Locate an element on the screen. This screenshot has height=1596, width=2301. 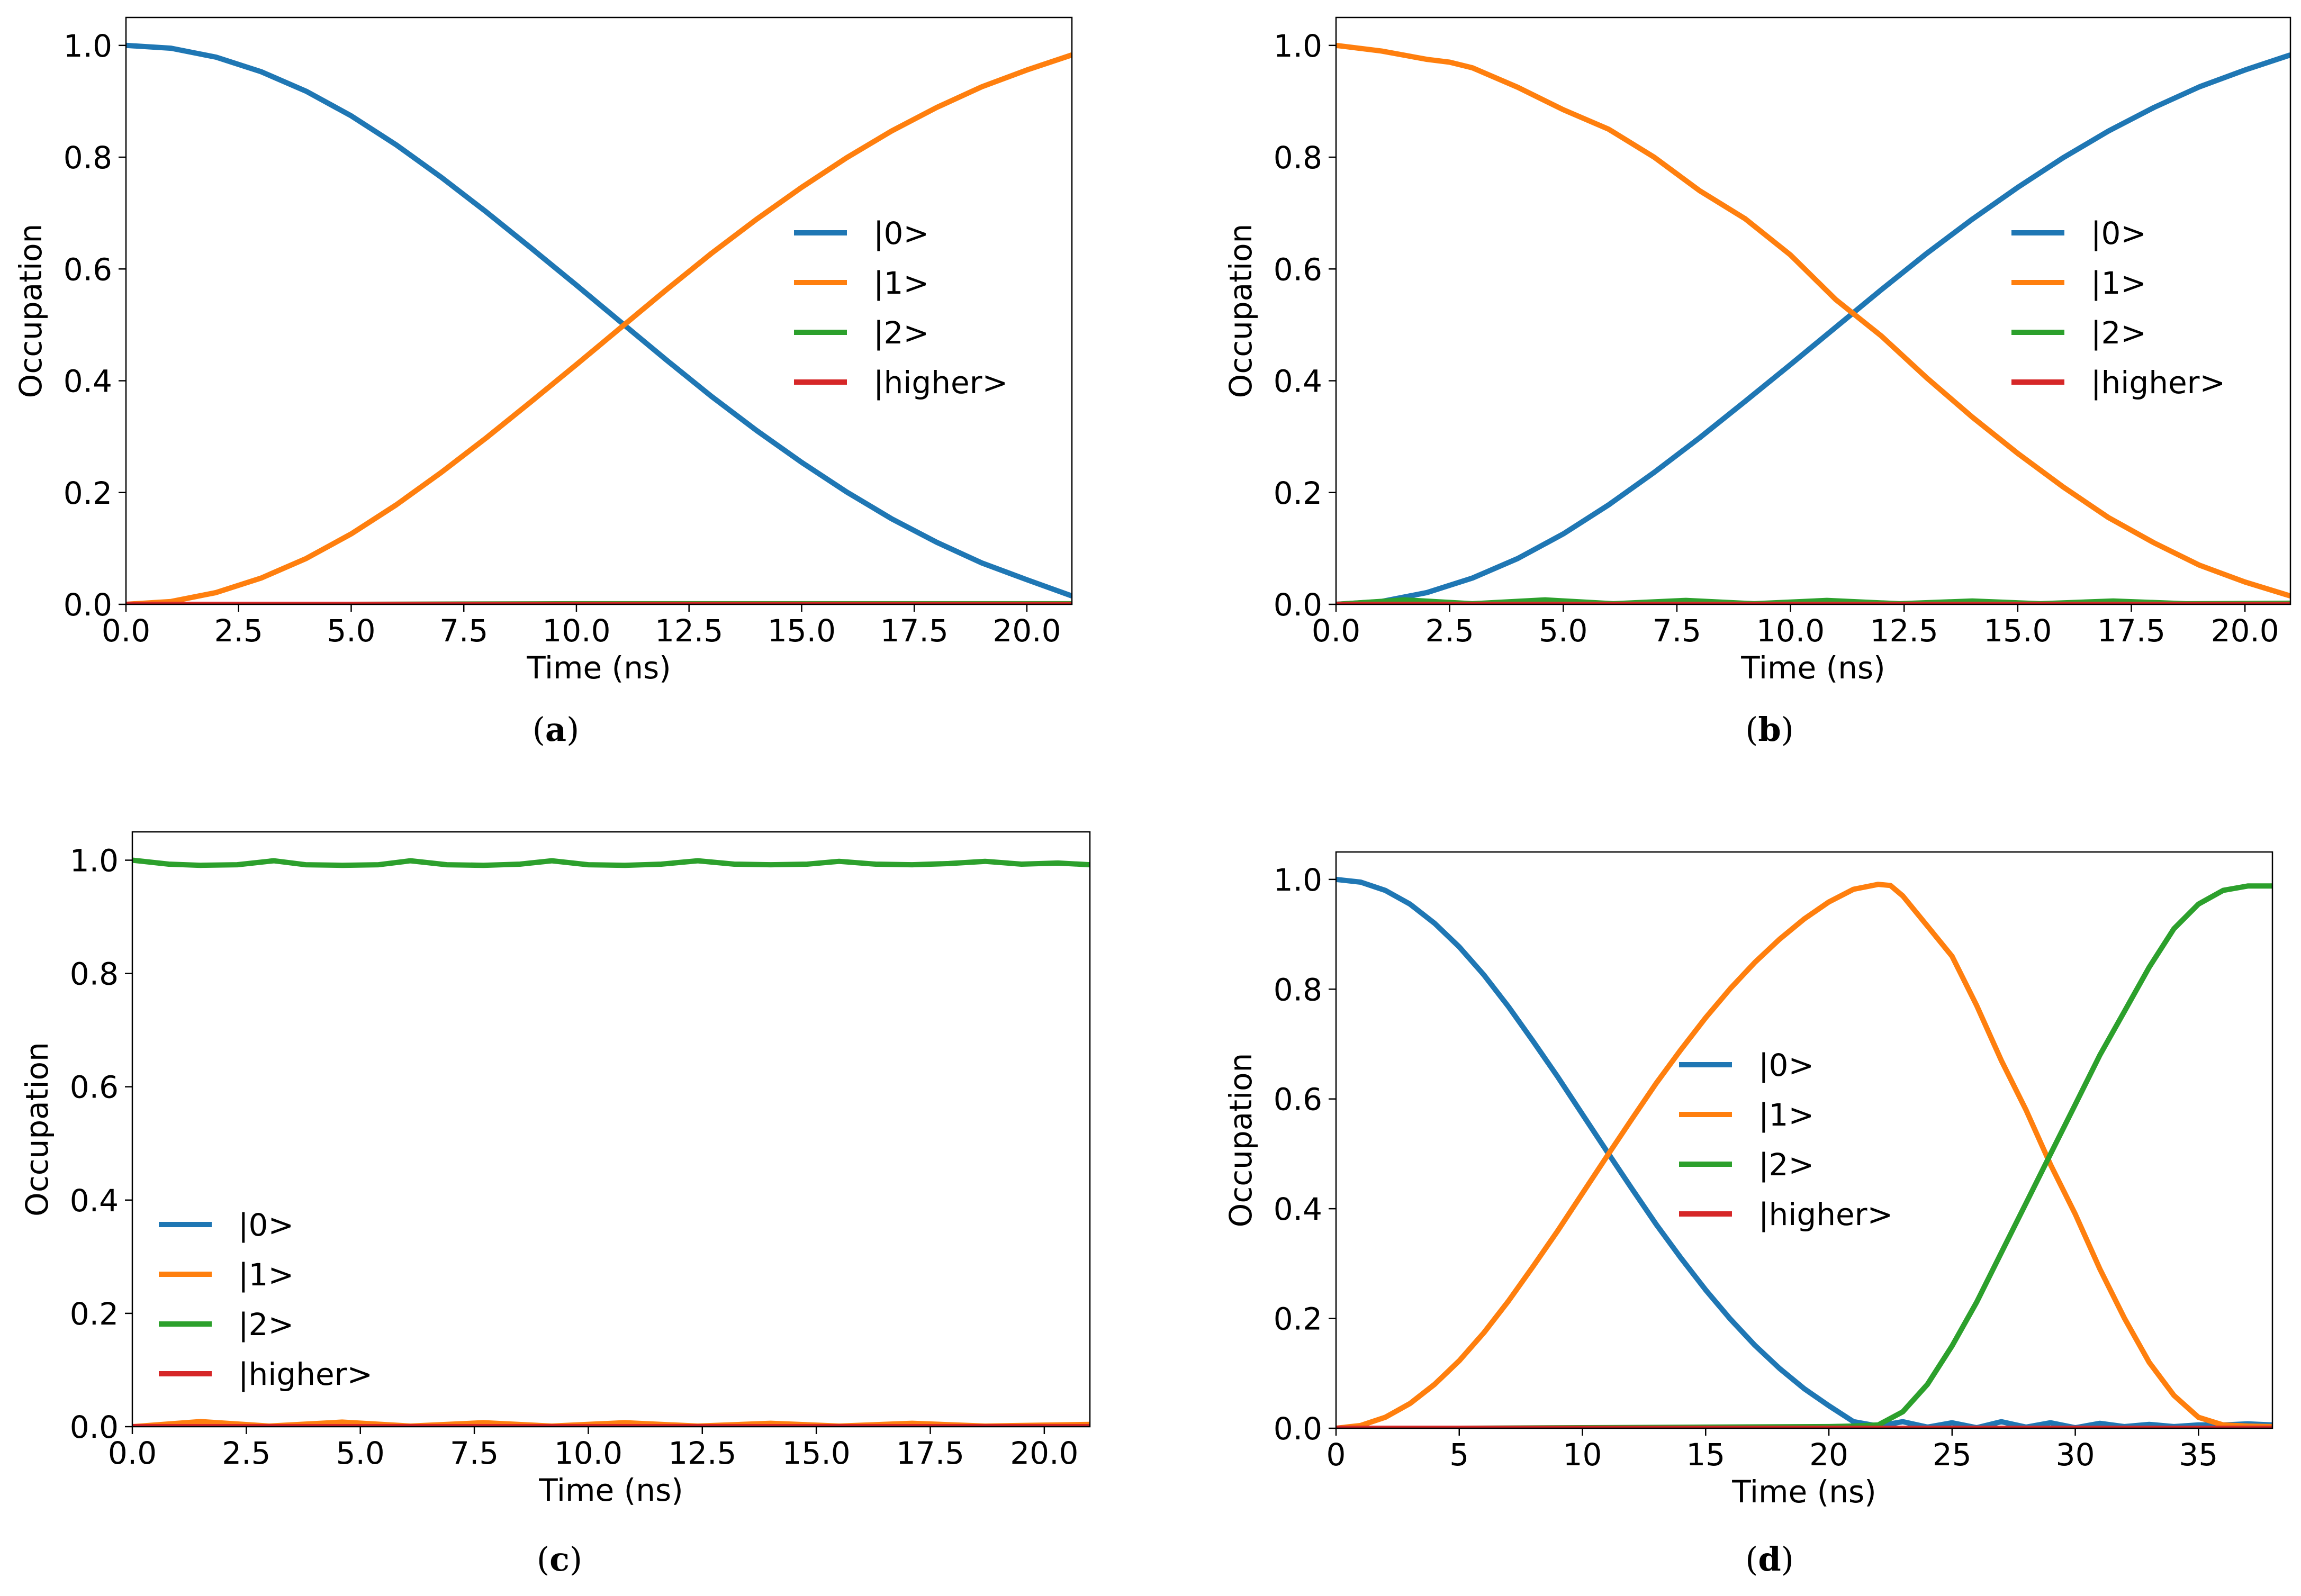
caption-letter: c is located at coordinates (559, 1559).